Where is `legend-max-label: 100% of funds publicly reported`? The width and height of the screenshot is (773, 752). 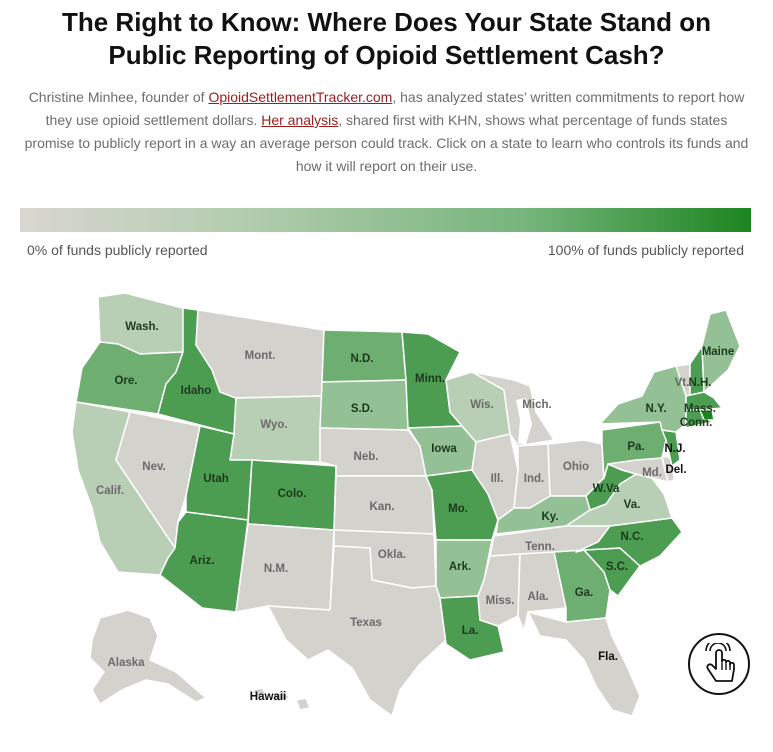 legend-max-label: 100% of funds publicly reported is located at coordinates (645, 250).